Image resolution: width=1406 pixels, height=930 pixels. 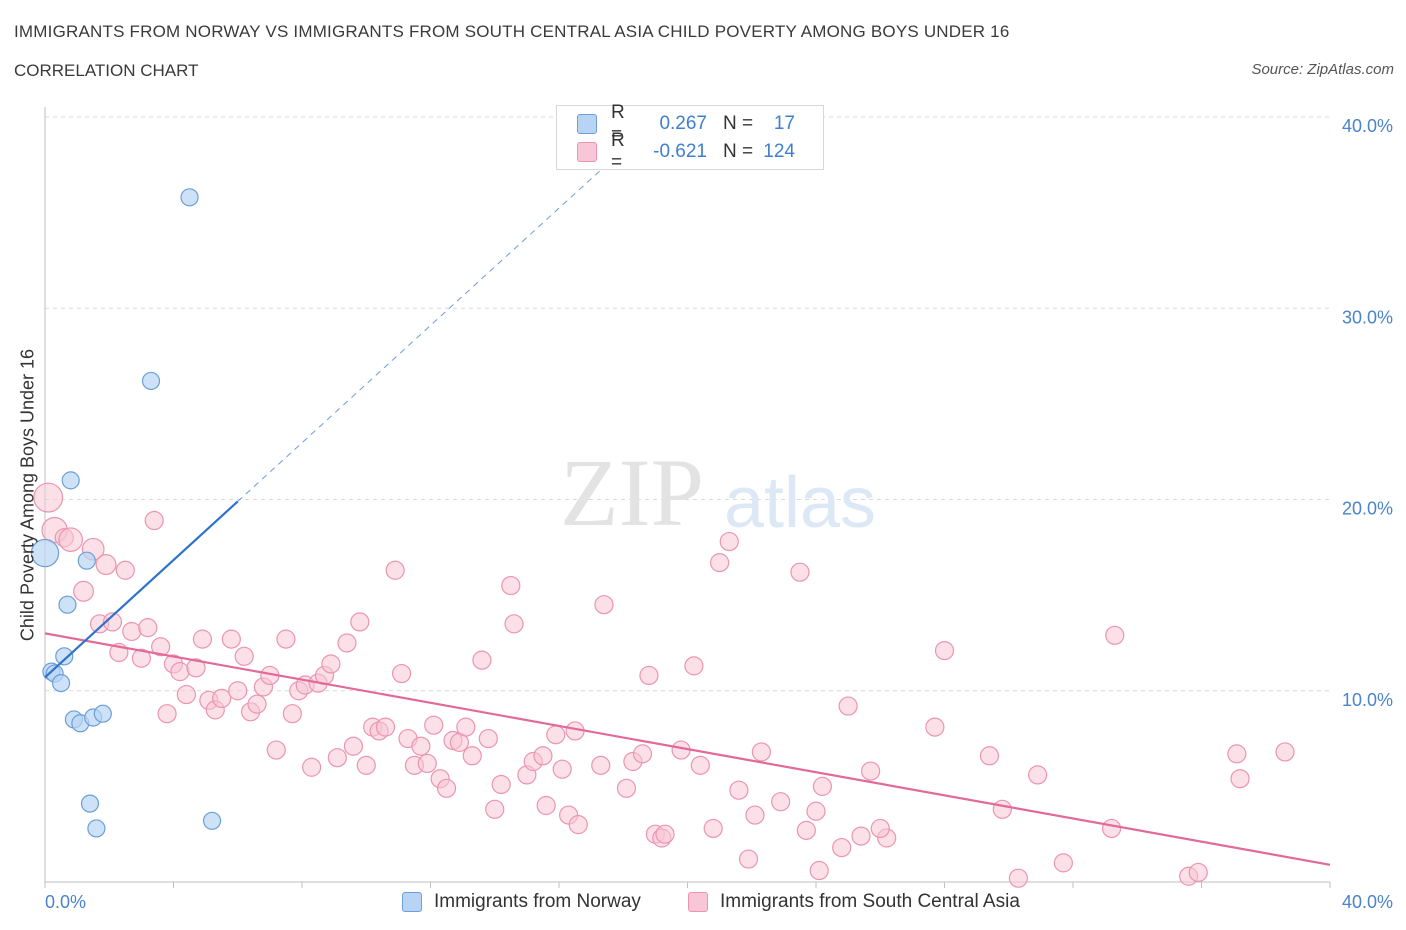 I want to click on y-tick-label: 30.0%, so click(x=1367, y=317).